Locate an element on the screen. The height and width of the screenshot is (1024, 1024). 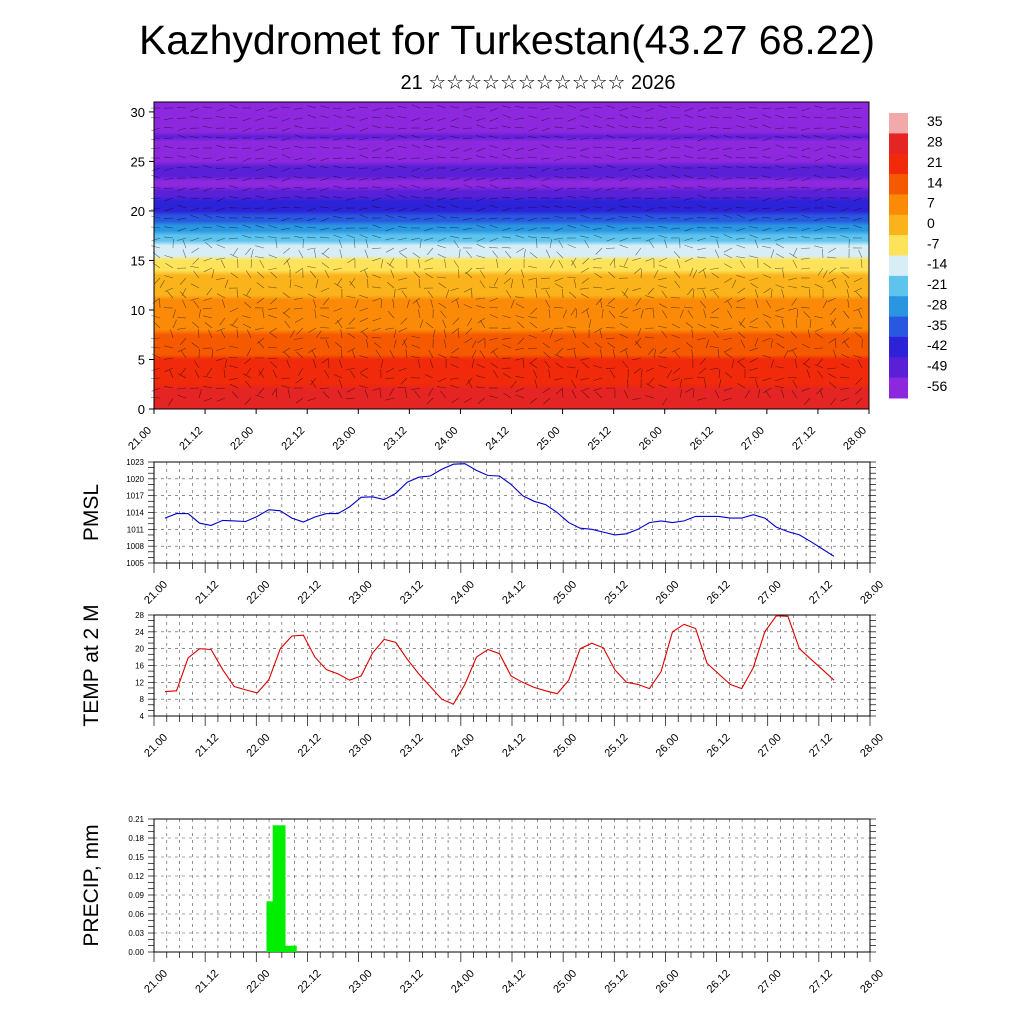
y-tick-label: 25 is located at coordinates (138, 161).